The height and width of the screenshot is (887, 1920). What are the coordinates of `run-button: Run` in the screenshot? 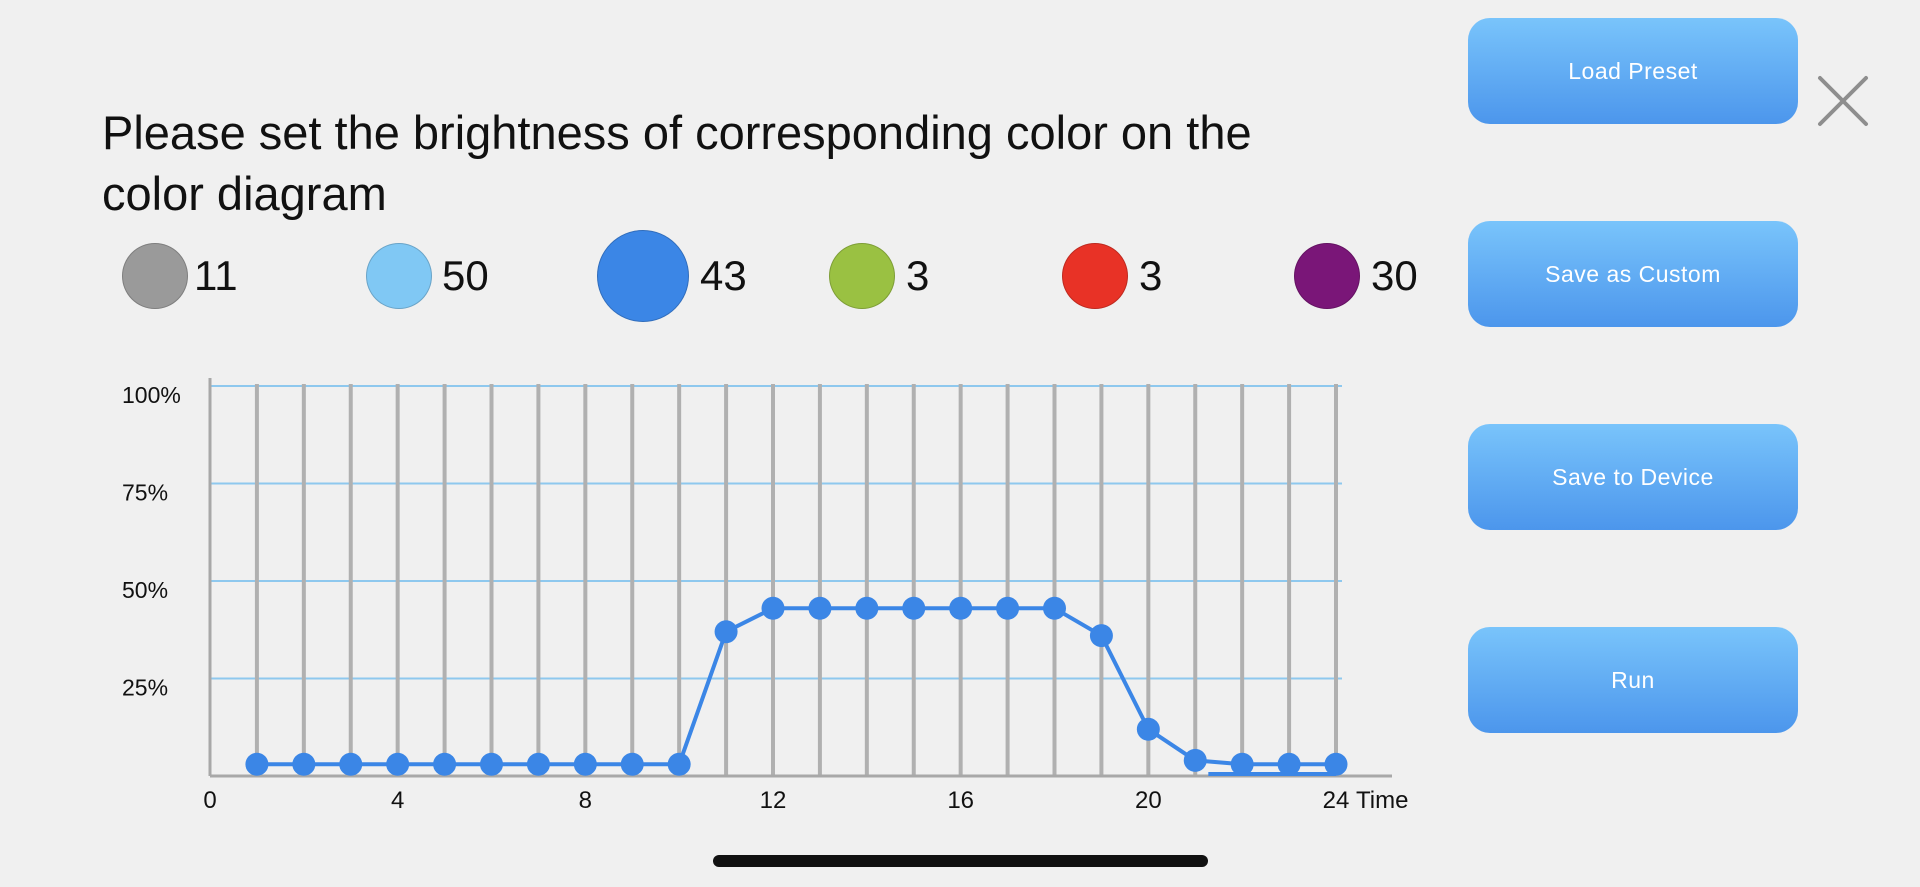 It's located at (1633, 680).